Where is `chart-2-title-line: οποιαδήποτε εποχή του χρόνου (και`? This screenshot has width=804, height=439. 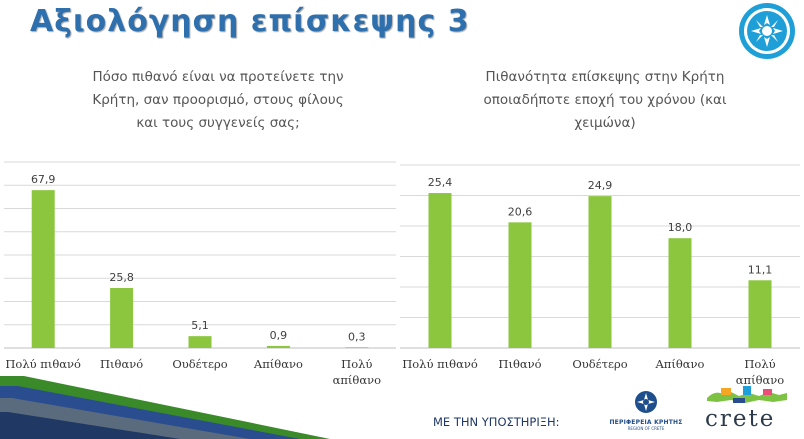
chart-2-title-line: οποιαδήποτε εποχή του χρόνου (και is located at coordinates (605, 100).